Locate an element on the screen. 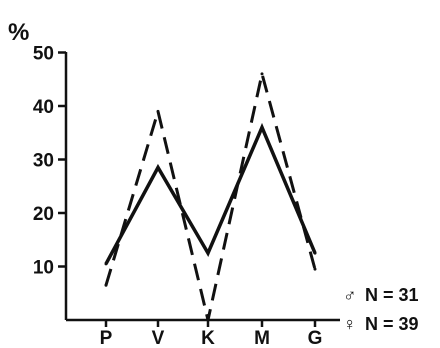 Image resolution: width=440 pixels, height=348 pixels. legend-entry-label: N = 39 is located at coordinates (392, 324).